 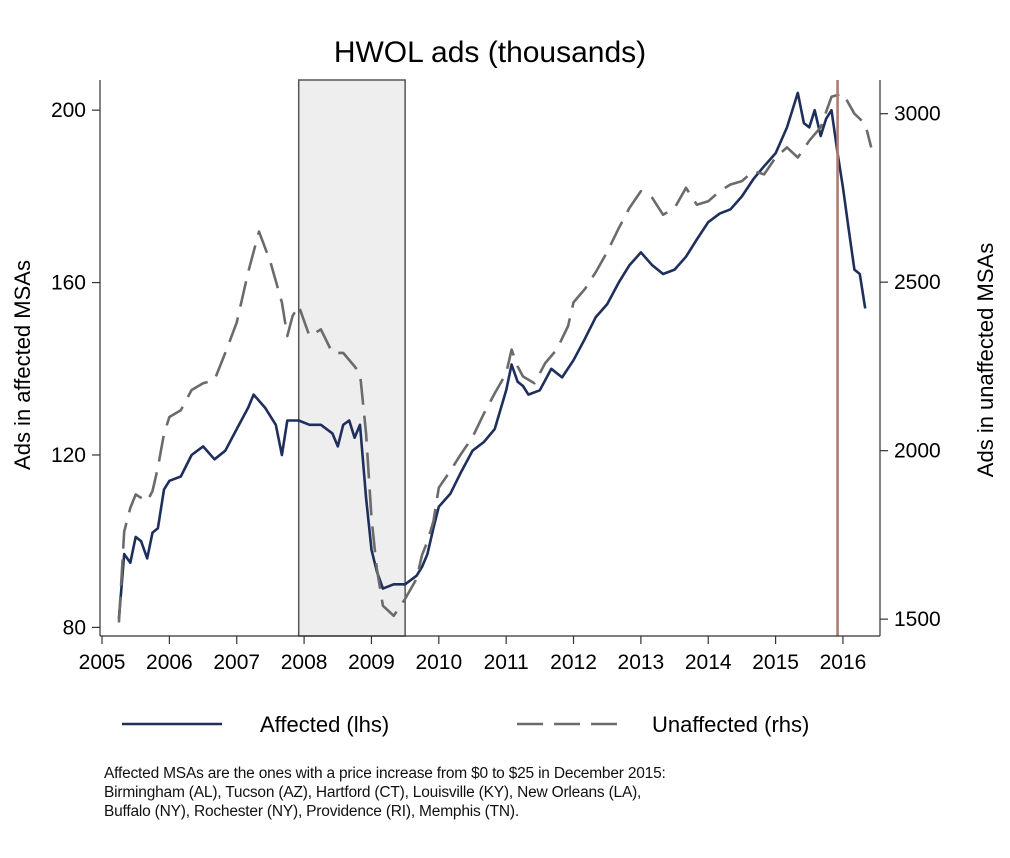 I want to click on shaded-region, so click(x=351, y=358).